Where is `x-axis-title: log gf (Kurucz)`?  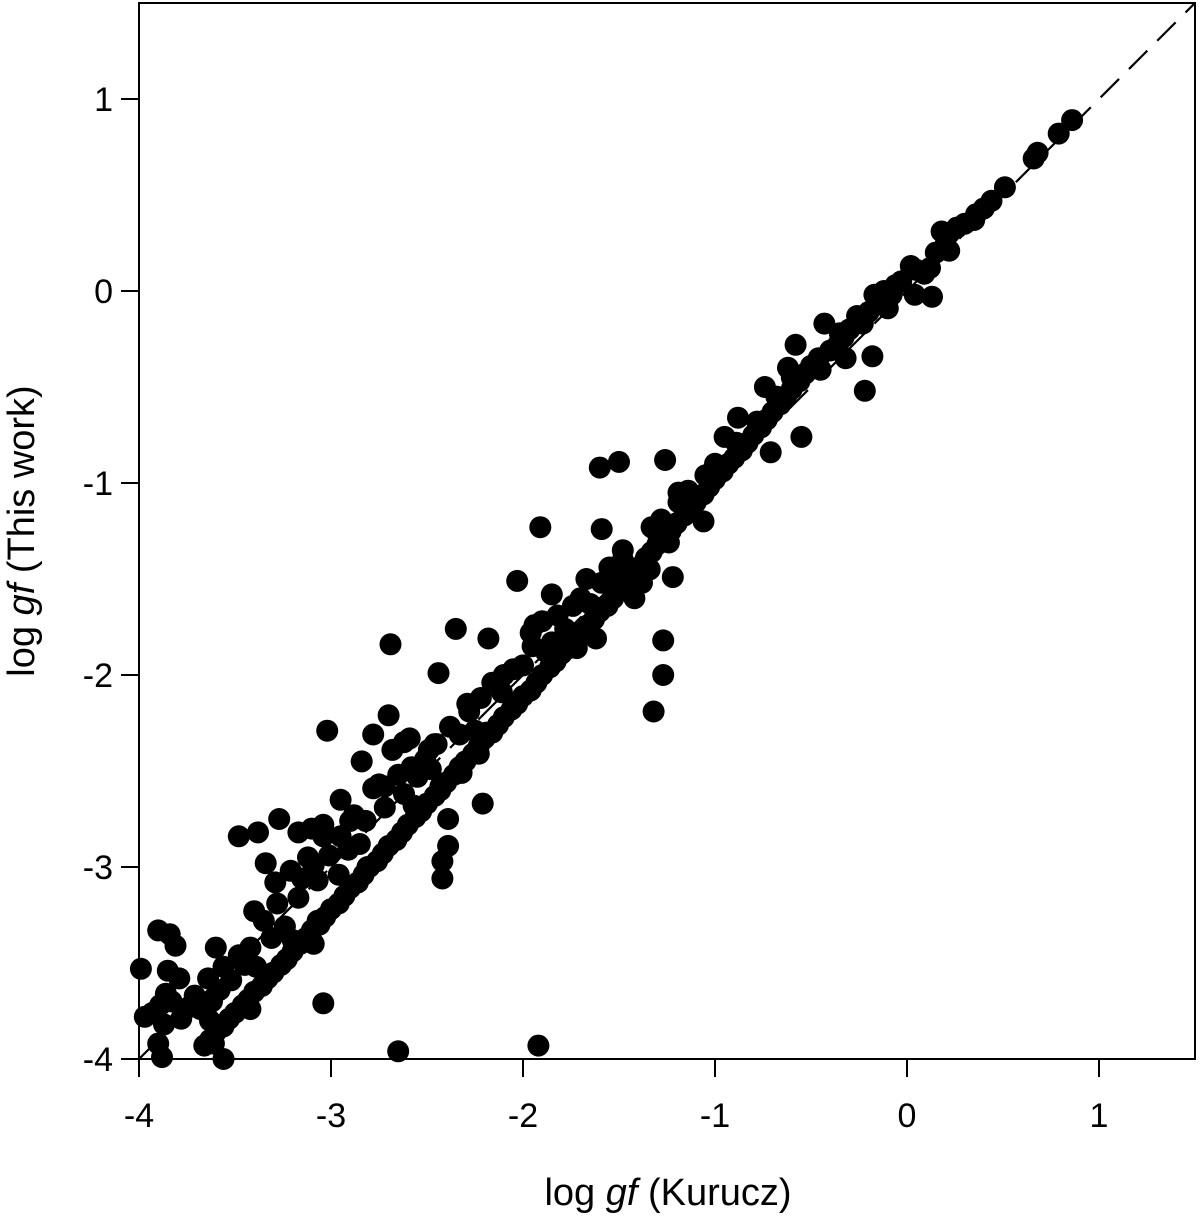
x-axis-title: log gf (Kurucz) is located at coordinates (667, 1193).